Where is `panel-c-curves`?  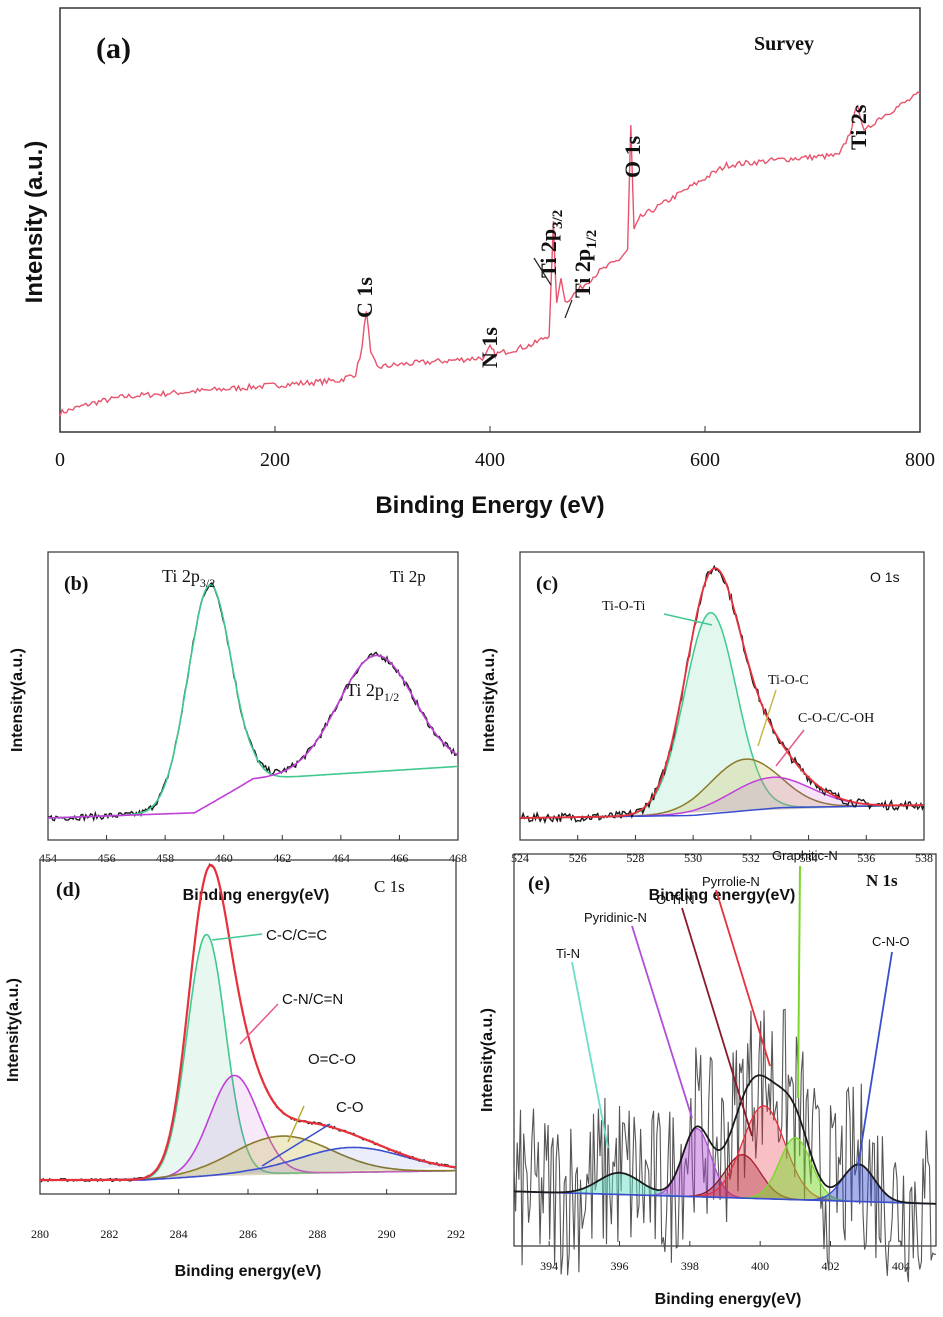 panel-c-curves is located at coordinates (722, 694).